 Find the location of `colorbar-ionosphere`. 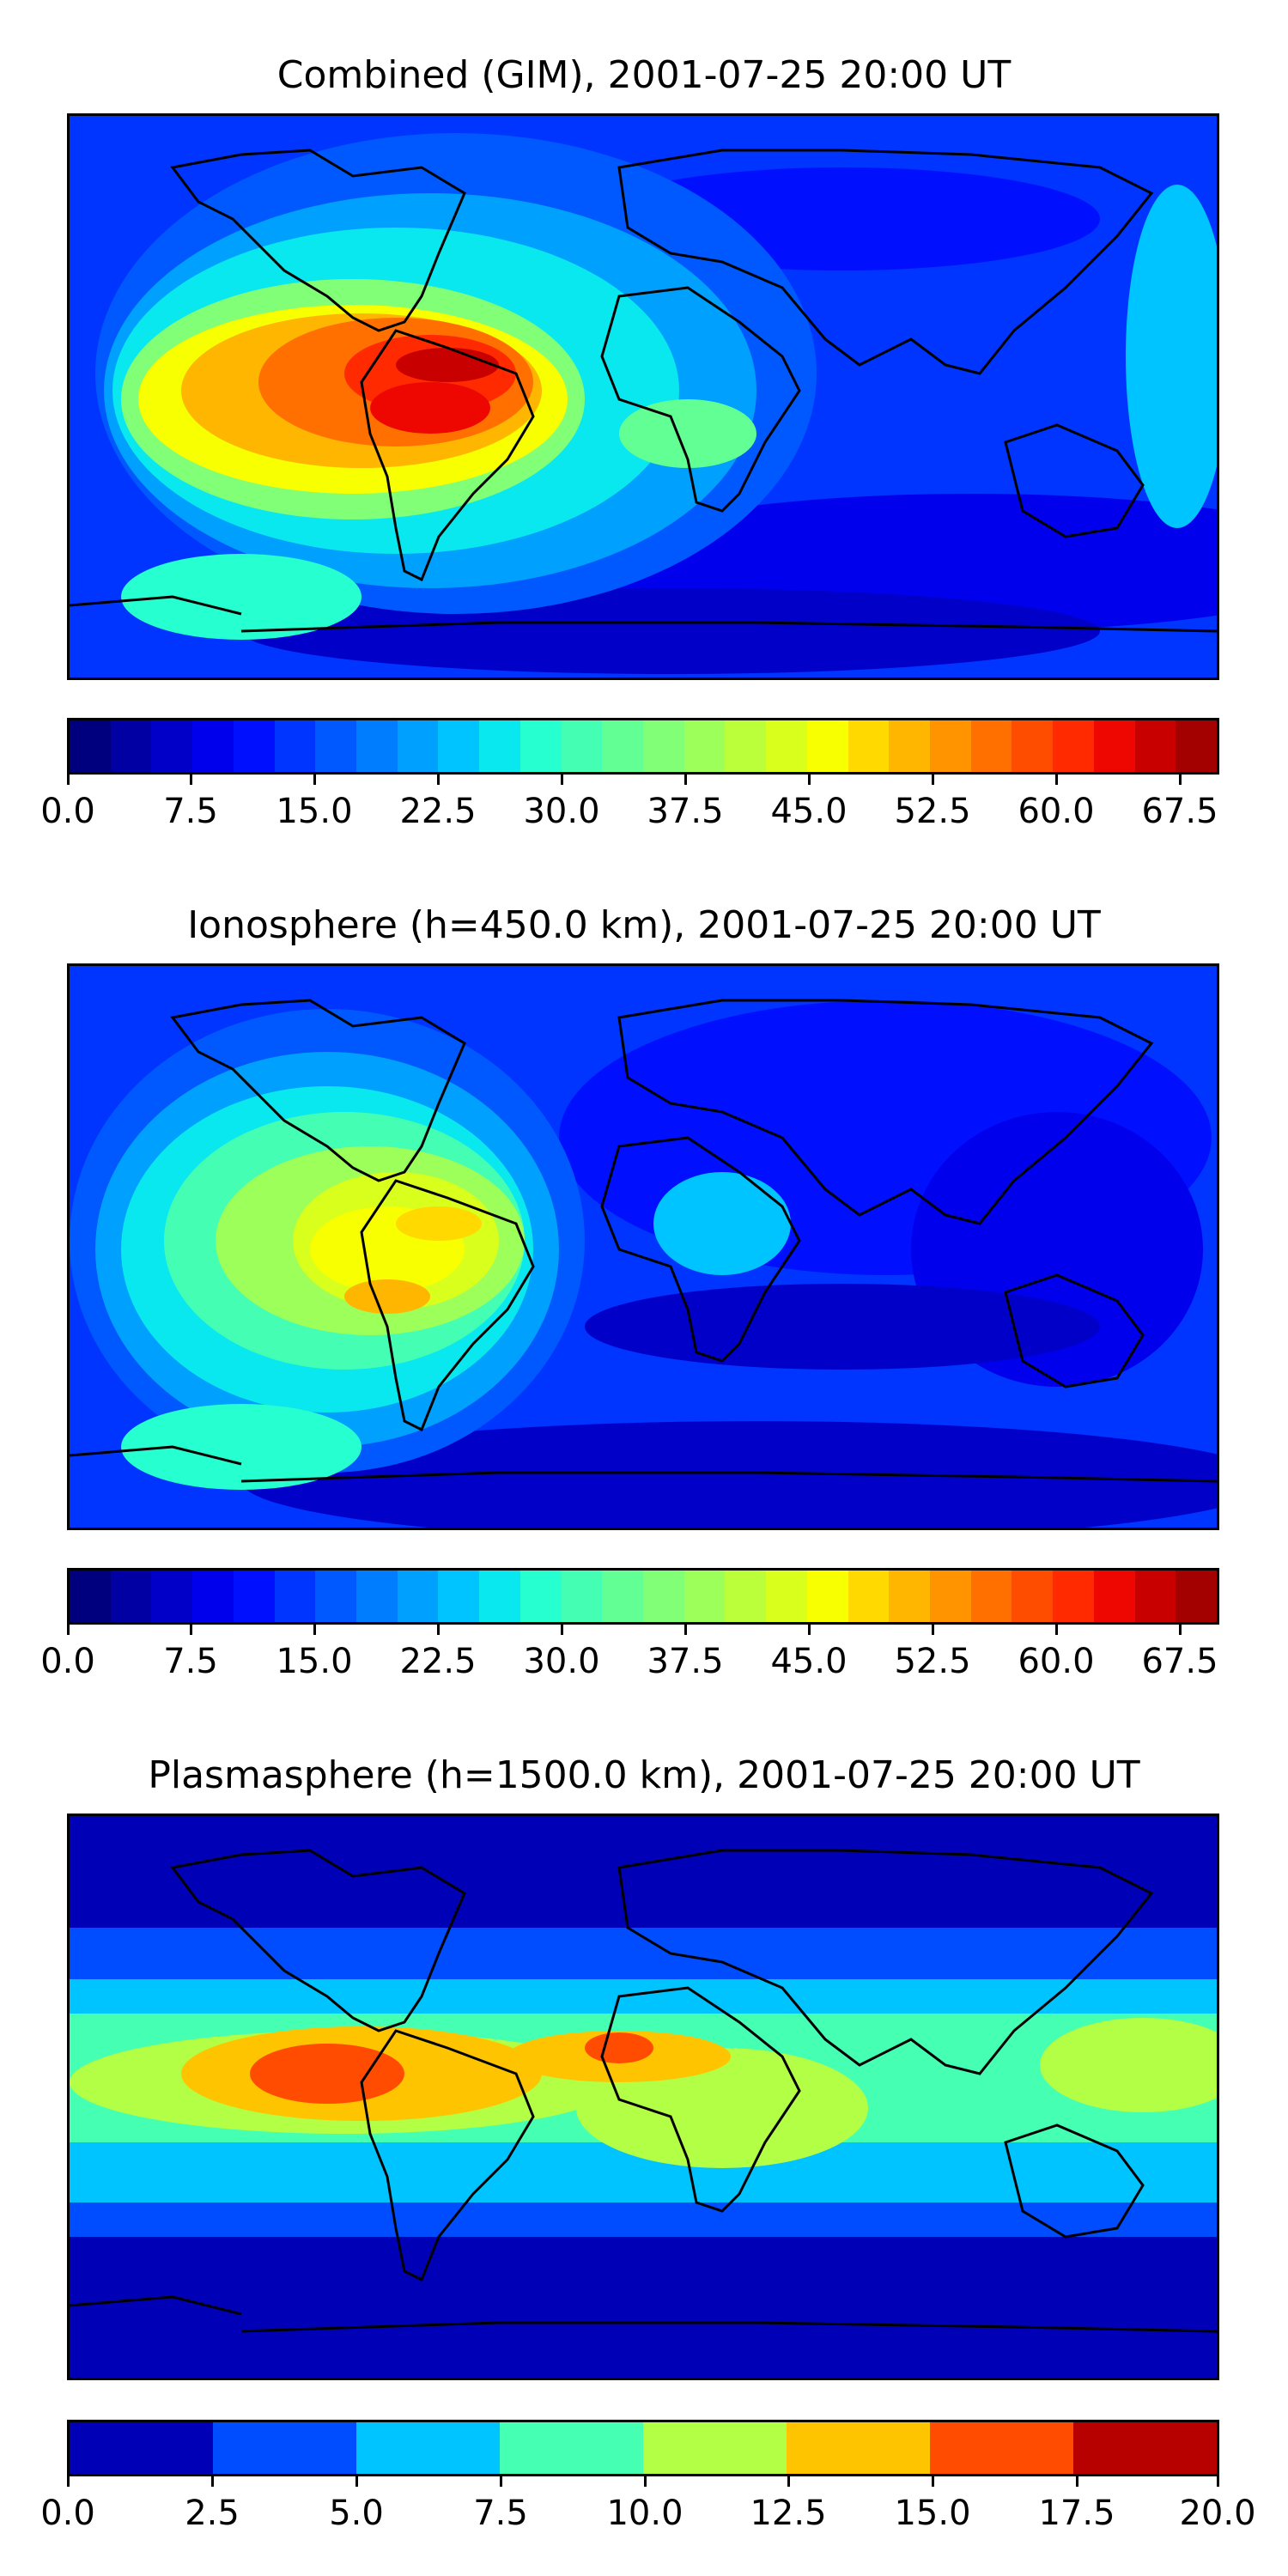

colorbar-ionosphere is located at coordinates (643, 1597).